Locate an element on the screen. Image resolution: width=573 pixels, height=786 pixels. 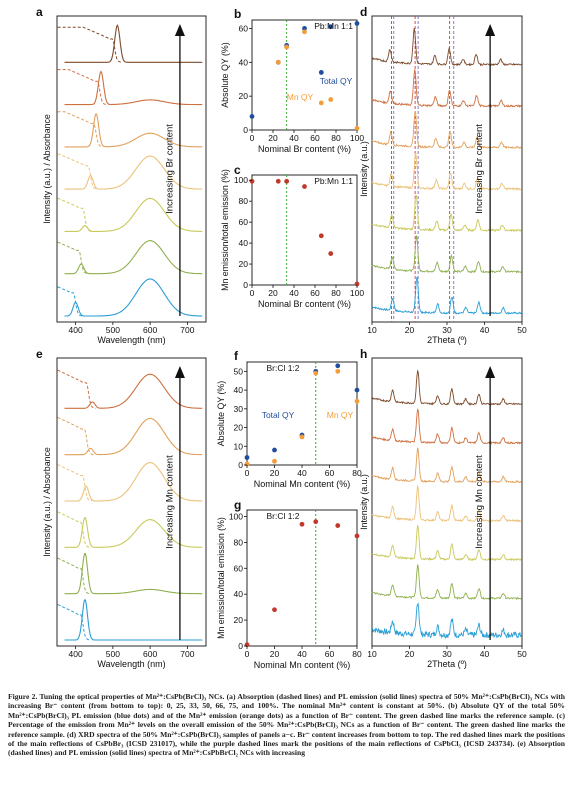
panel-h-frame is located at coordinates (447, 502).